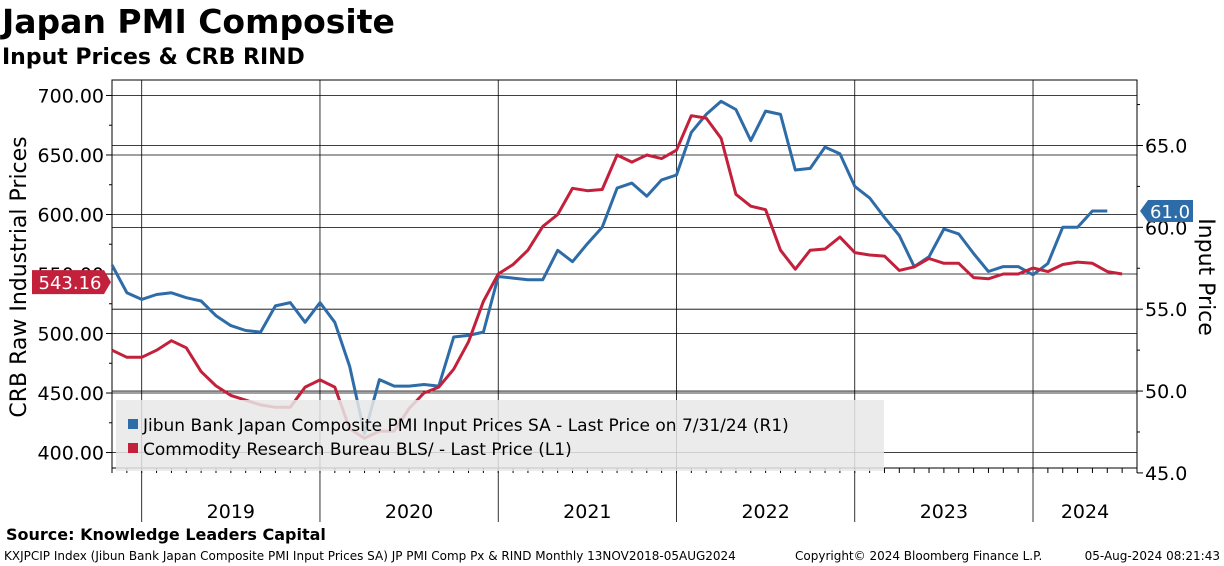 This screenshot has height=566, width=1224. I want to click on left-tick-label: 700.00, so click(71, 96).